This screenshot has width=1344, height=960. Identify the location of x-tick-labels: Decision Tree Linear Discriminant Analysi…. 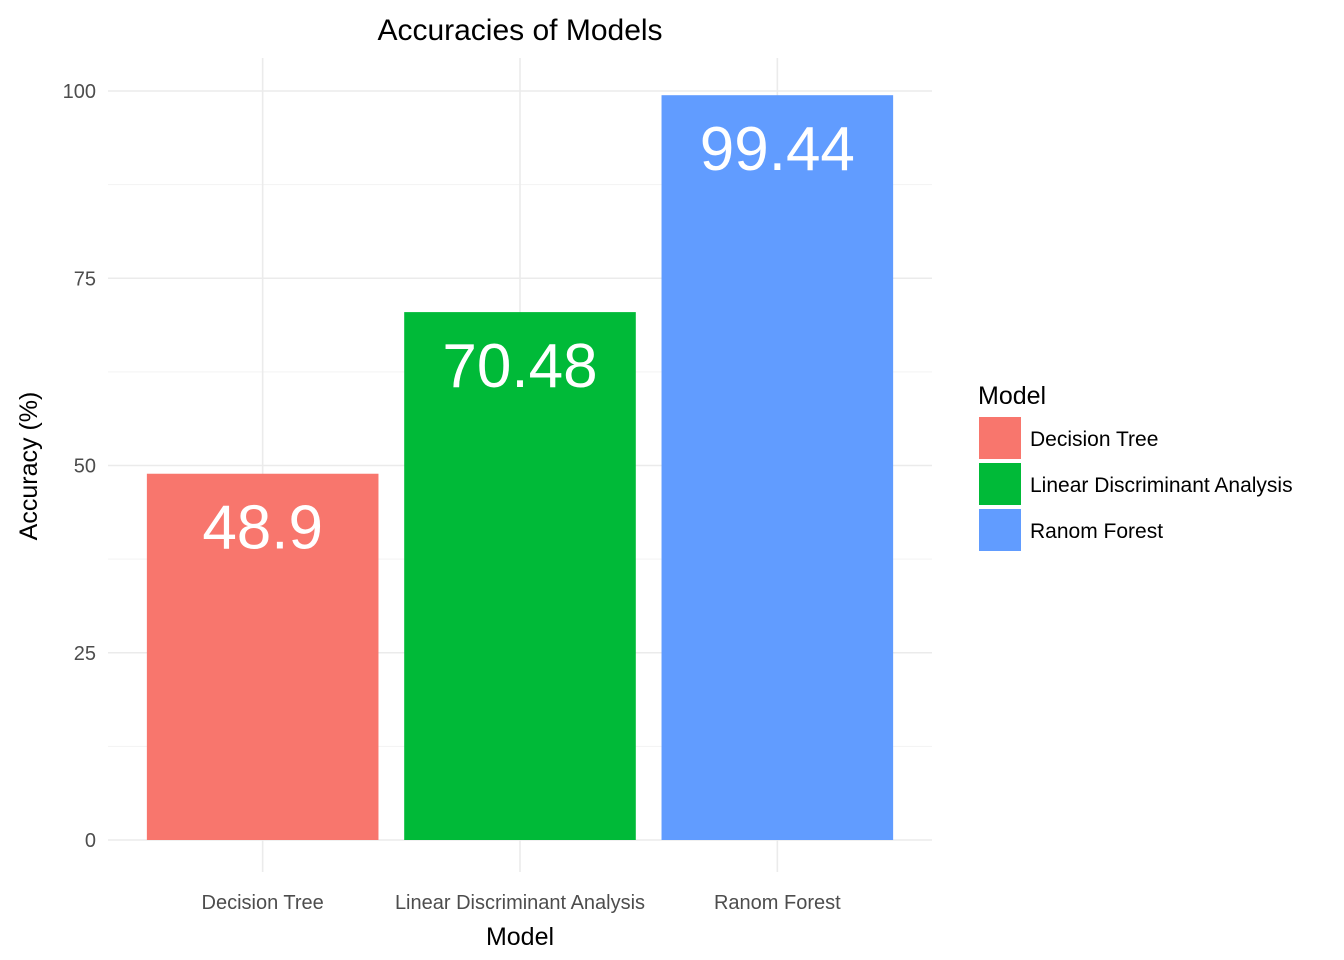
(522, 903).